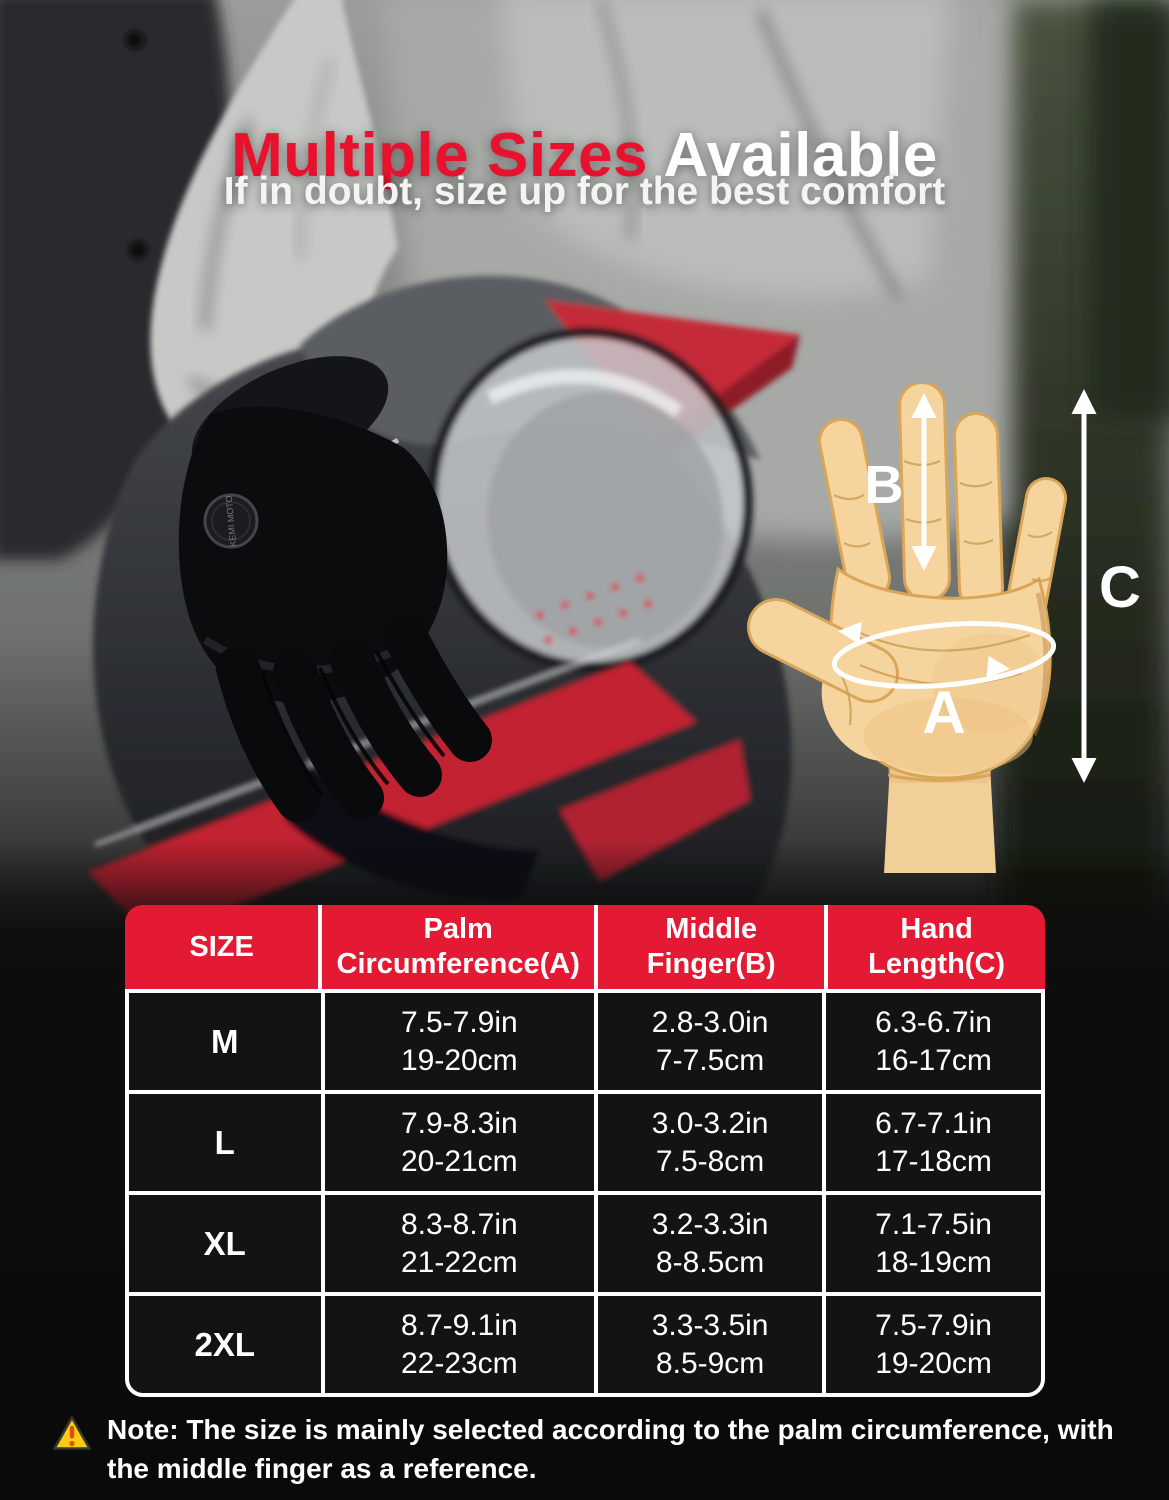  I want to click on cell-palm: 8.7-9.1in 22-23cm, so click(457, 1344).